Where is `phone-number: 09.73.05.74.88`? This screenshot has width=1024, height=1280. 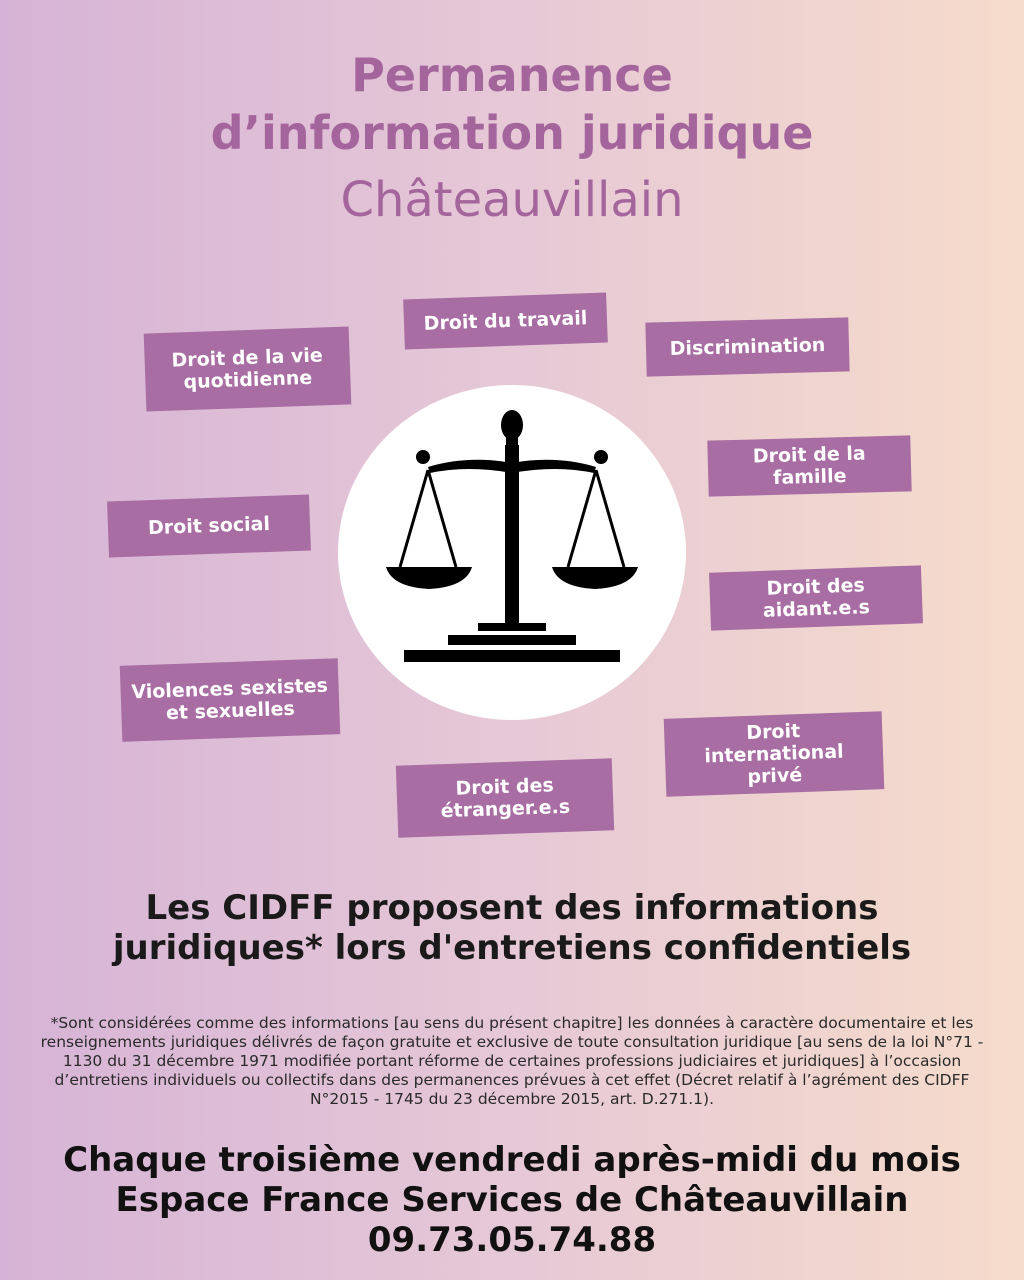
phone-number: 09.73.05.74.88 is located at coordinates (512, 1240).